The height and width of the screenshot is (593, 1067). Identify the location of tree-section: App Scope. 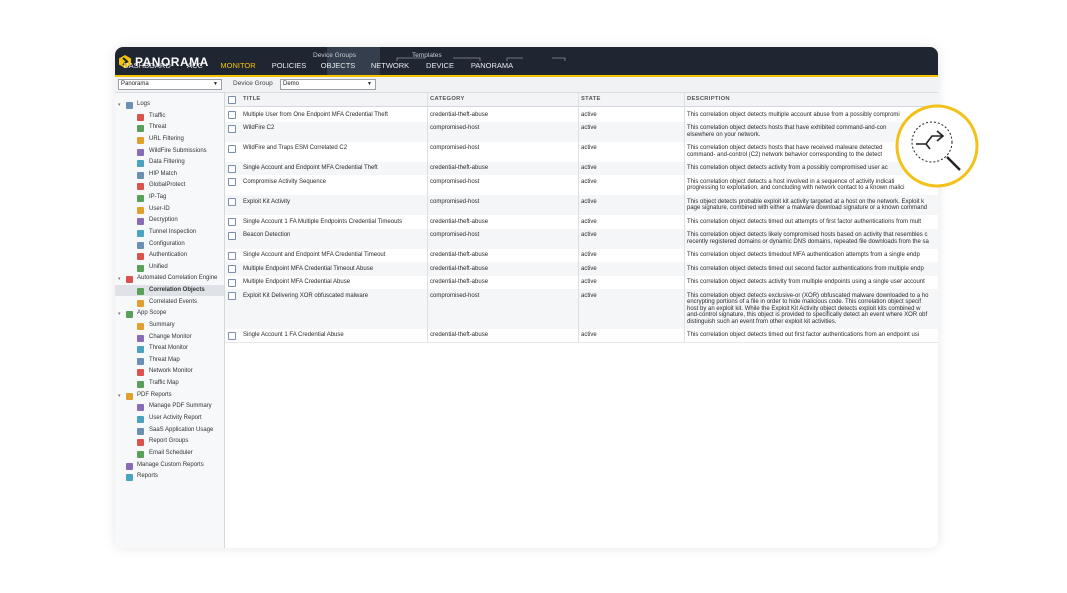
(152, 313).